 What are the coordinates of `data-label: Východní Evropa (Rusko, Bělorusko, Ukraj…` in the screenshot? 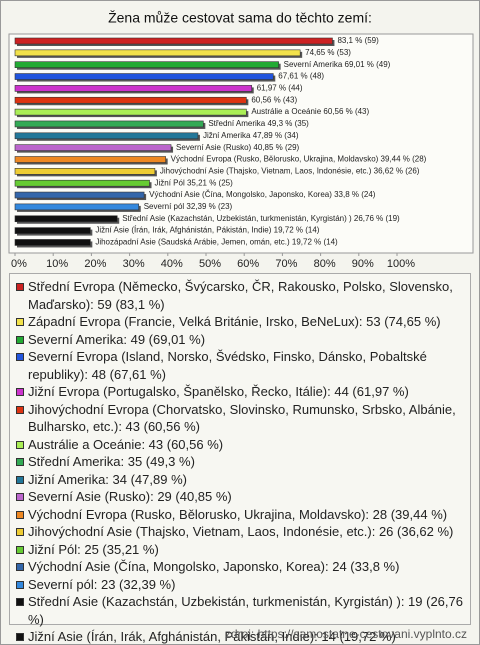 It's located at (299, 159).